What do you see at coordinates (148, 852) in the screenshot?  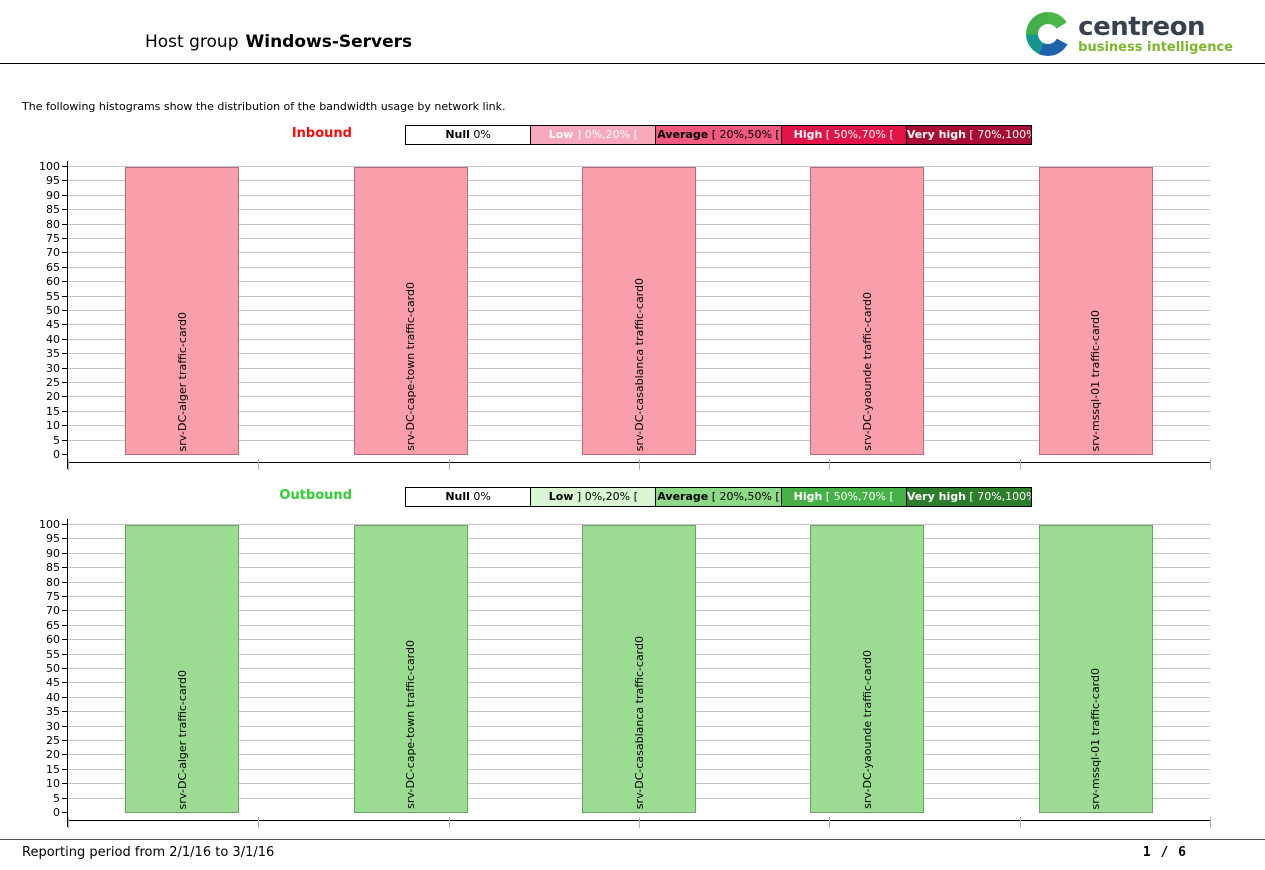 I see `reporting-period: Reporting period from 2/1/16 to 3/1/16` at bounding box center [148, 852].